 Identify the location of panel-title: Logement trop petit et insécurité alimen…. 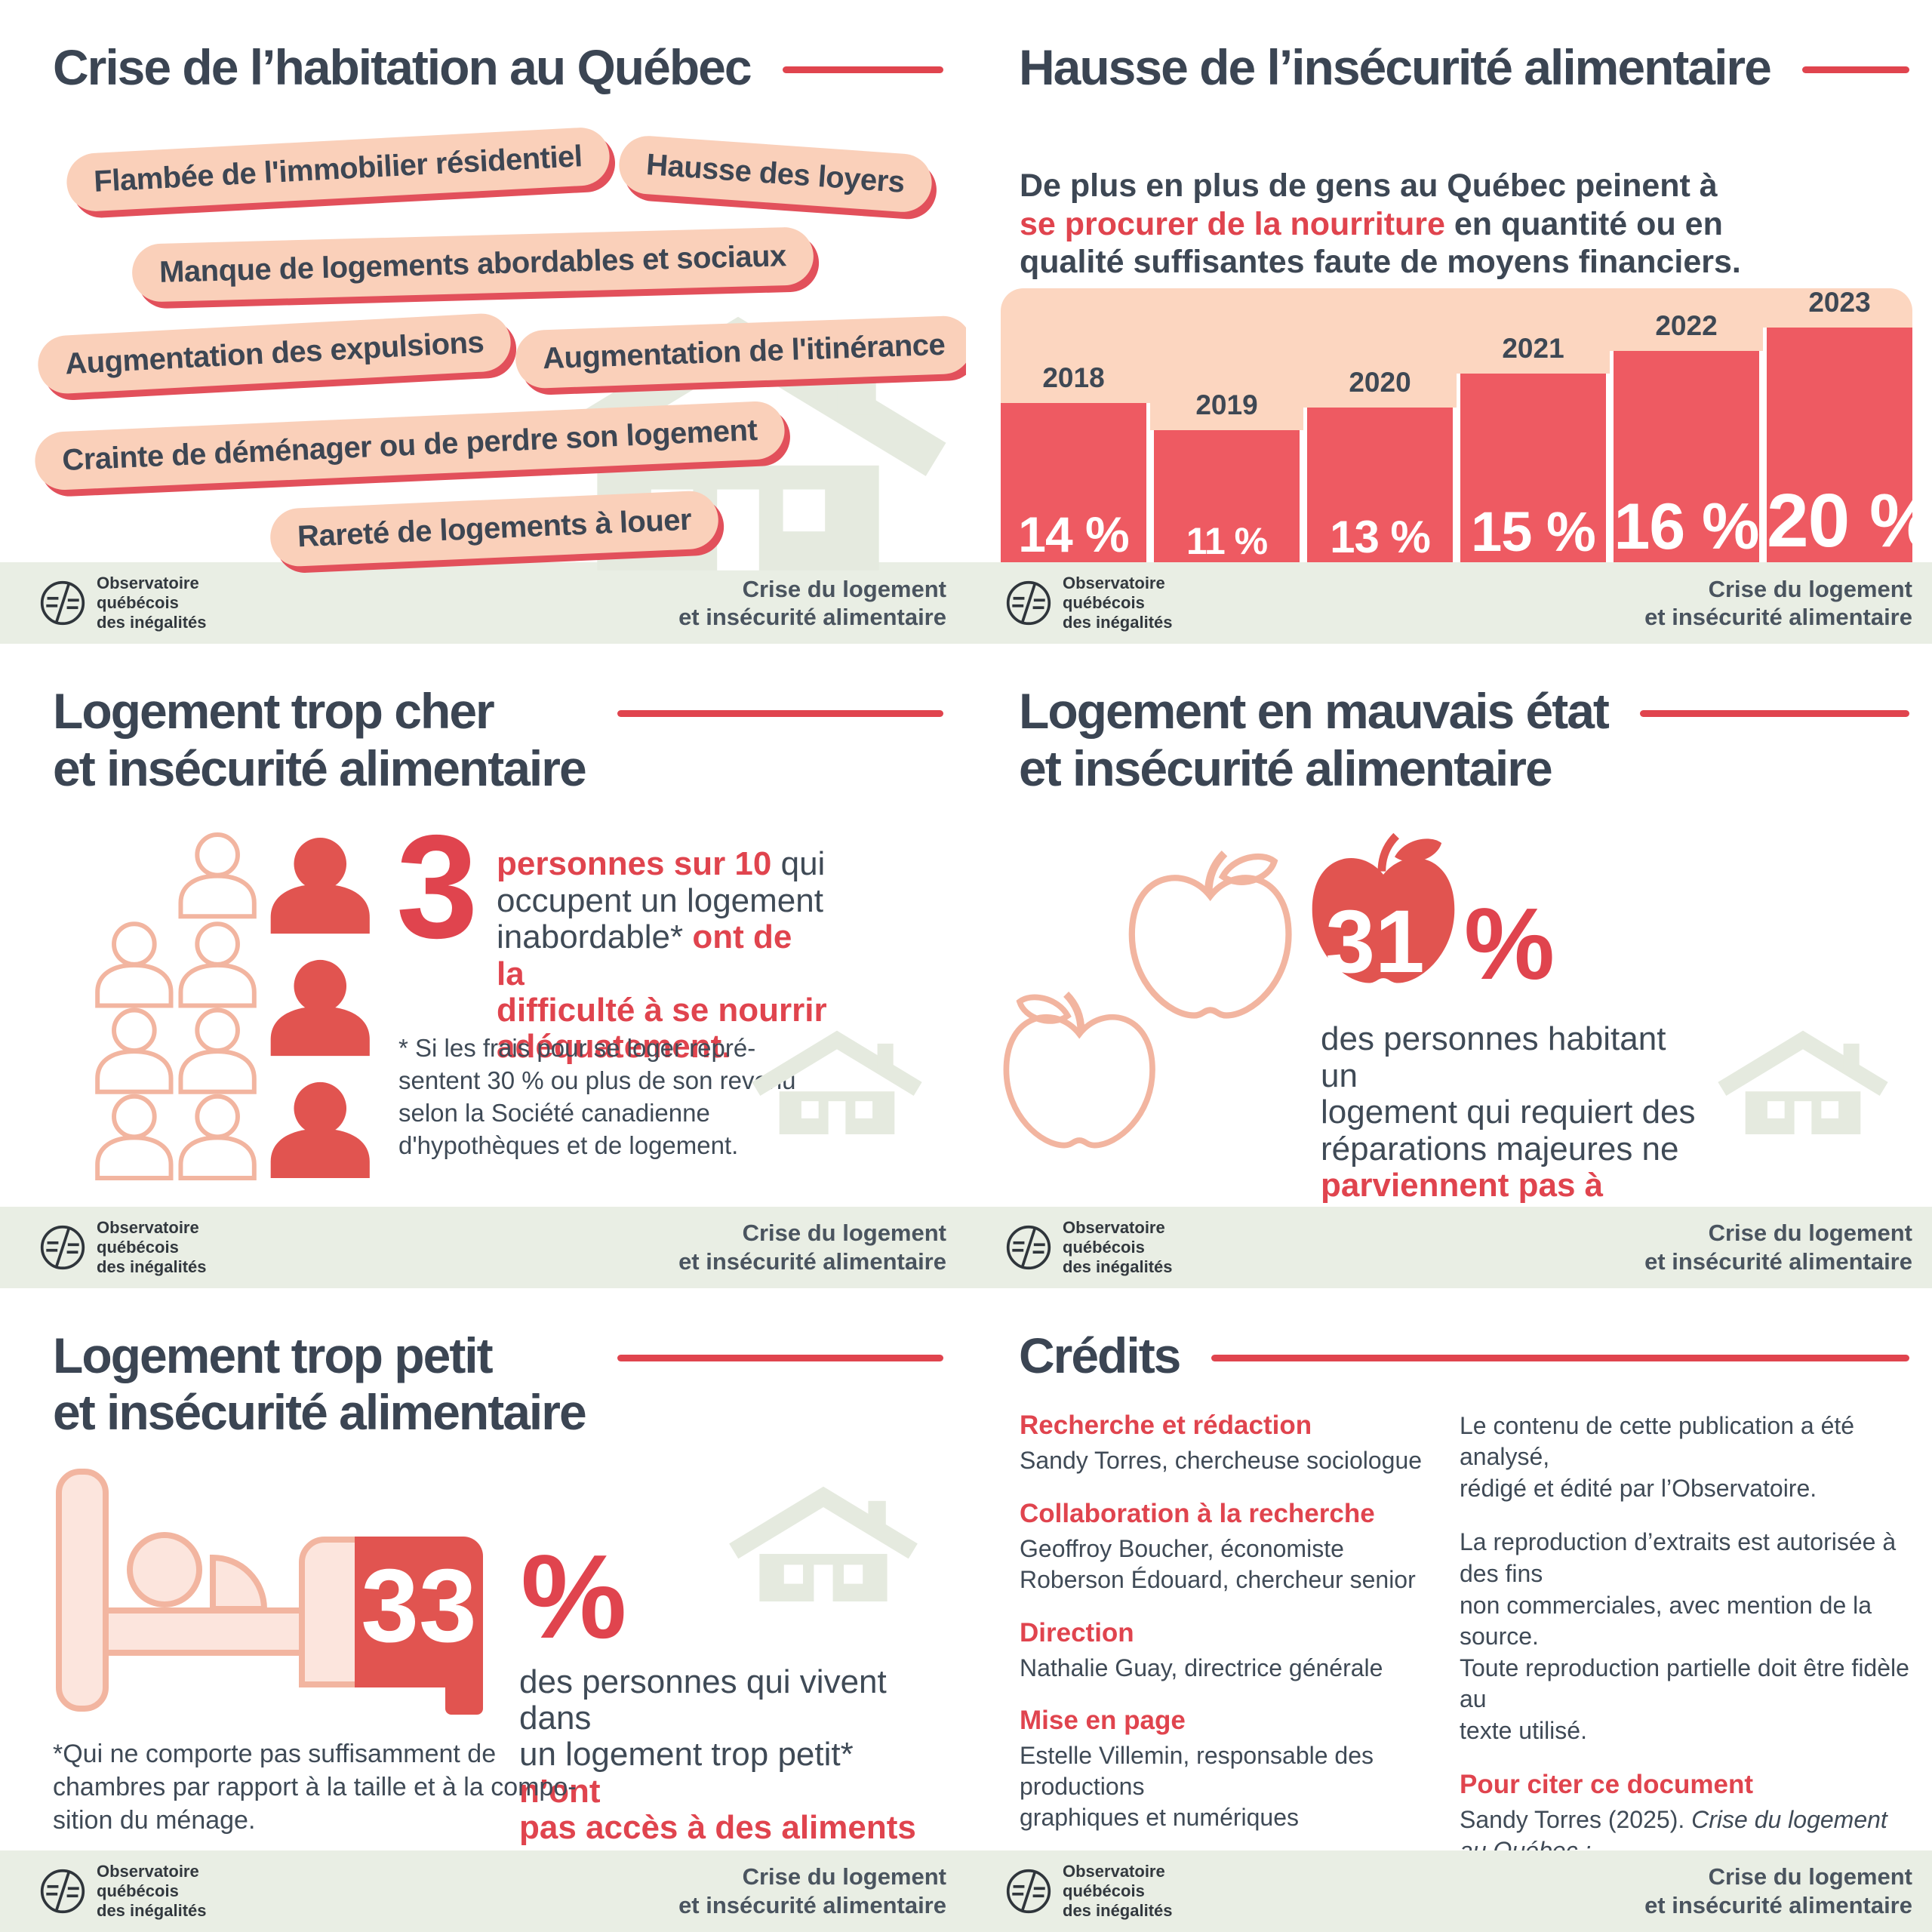
(320, 1383).